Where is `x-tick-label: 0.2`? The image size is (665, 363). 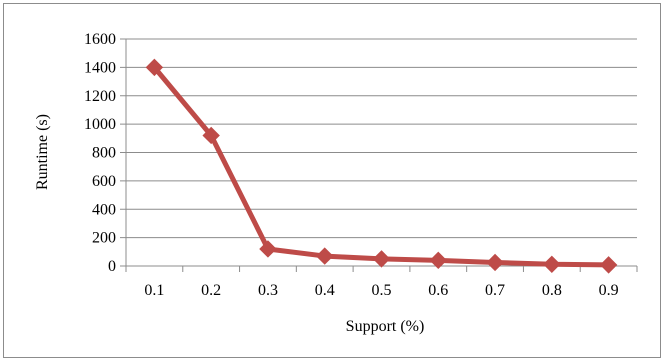 x-tick-label: 0.2 is located at coordinates (211, 290).